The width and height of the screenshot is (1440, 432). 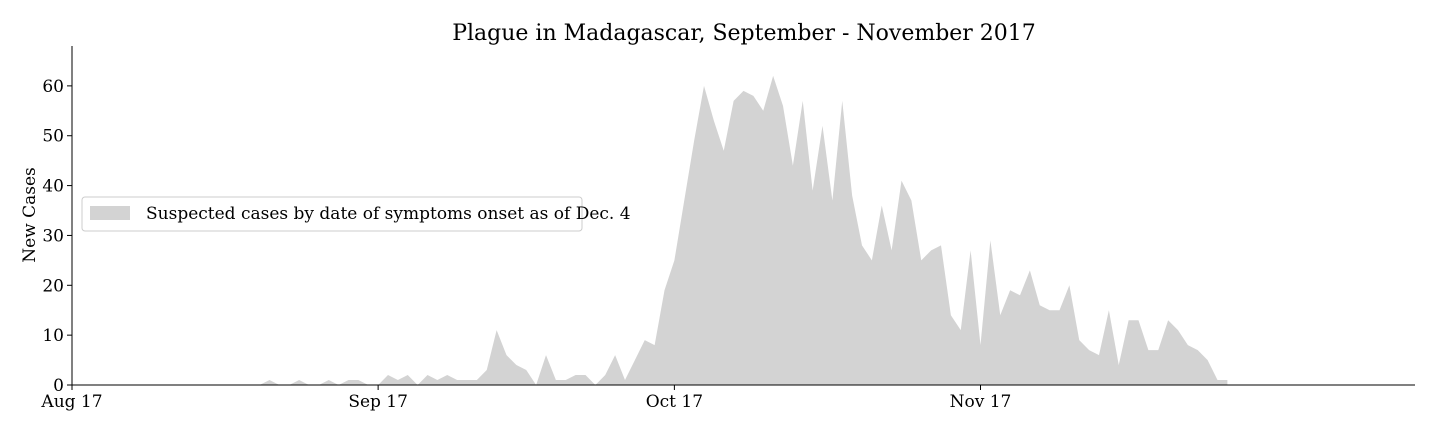 I want to click on x-tick-label: Nov 17, so click(x=981, y=402).